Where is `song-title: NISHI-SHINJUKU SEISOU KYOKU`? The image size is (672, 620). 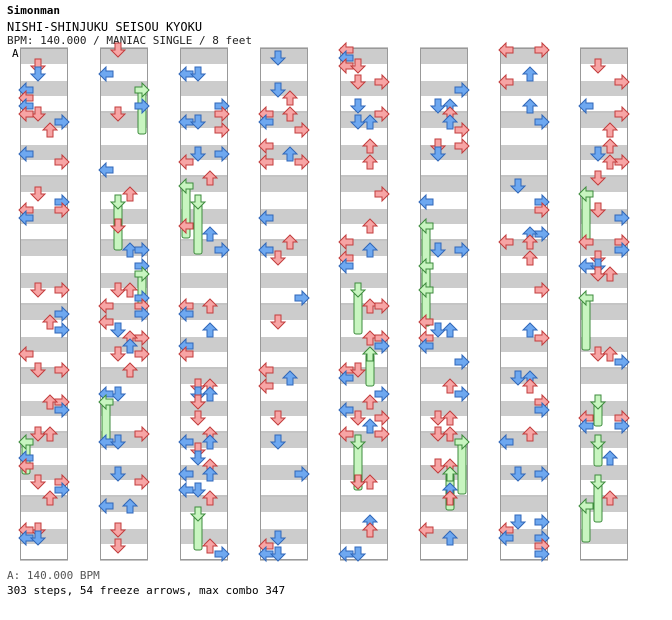
song-title: NISHI-SHINJUKU SEISOU KYOKU is located at coordinates (105, 27).